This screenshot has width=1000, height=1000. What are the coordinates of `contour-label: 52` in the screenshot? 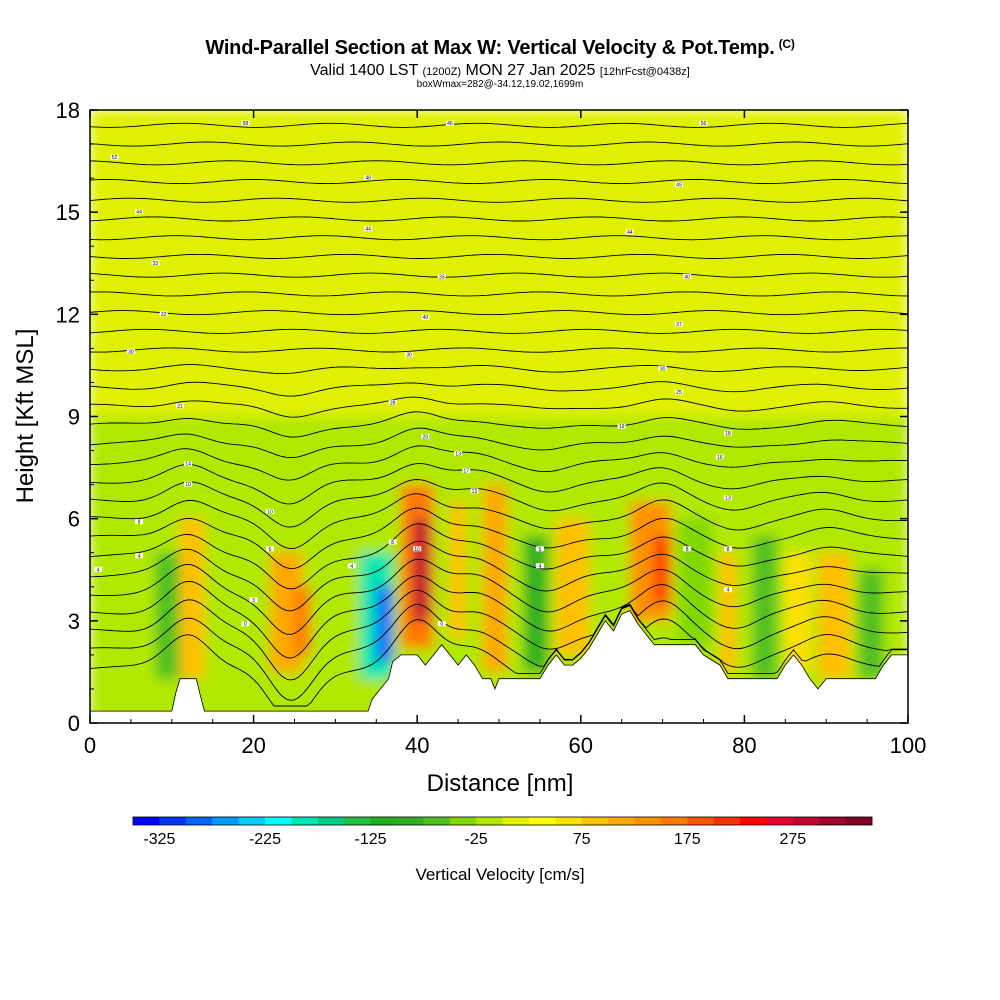 It's located at (114, 157).